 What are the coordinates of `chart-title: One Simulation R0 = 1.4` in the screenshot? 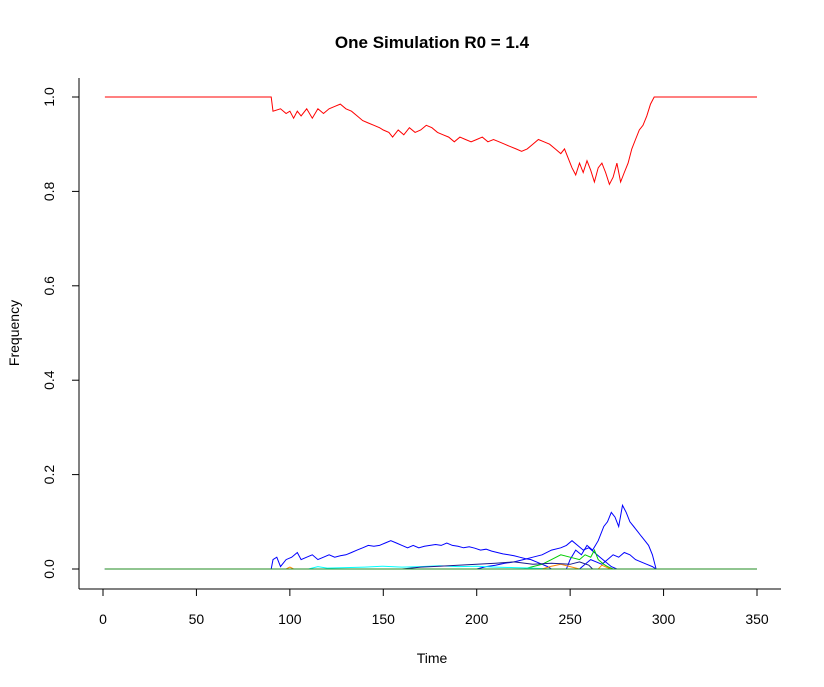 It's located at (432, 42).